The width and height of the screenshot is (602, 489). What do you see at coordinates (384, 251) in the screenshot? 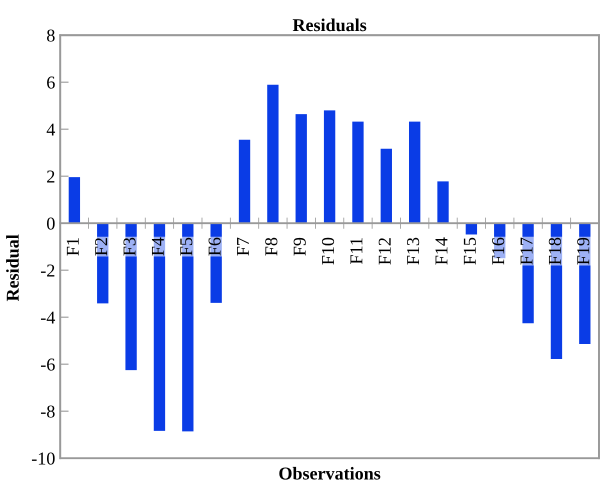
I see `x-tick-label: F12` at bounding box center [384, 251].